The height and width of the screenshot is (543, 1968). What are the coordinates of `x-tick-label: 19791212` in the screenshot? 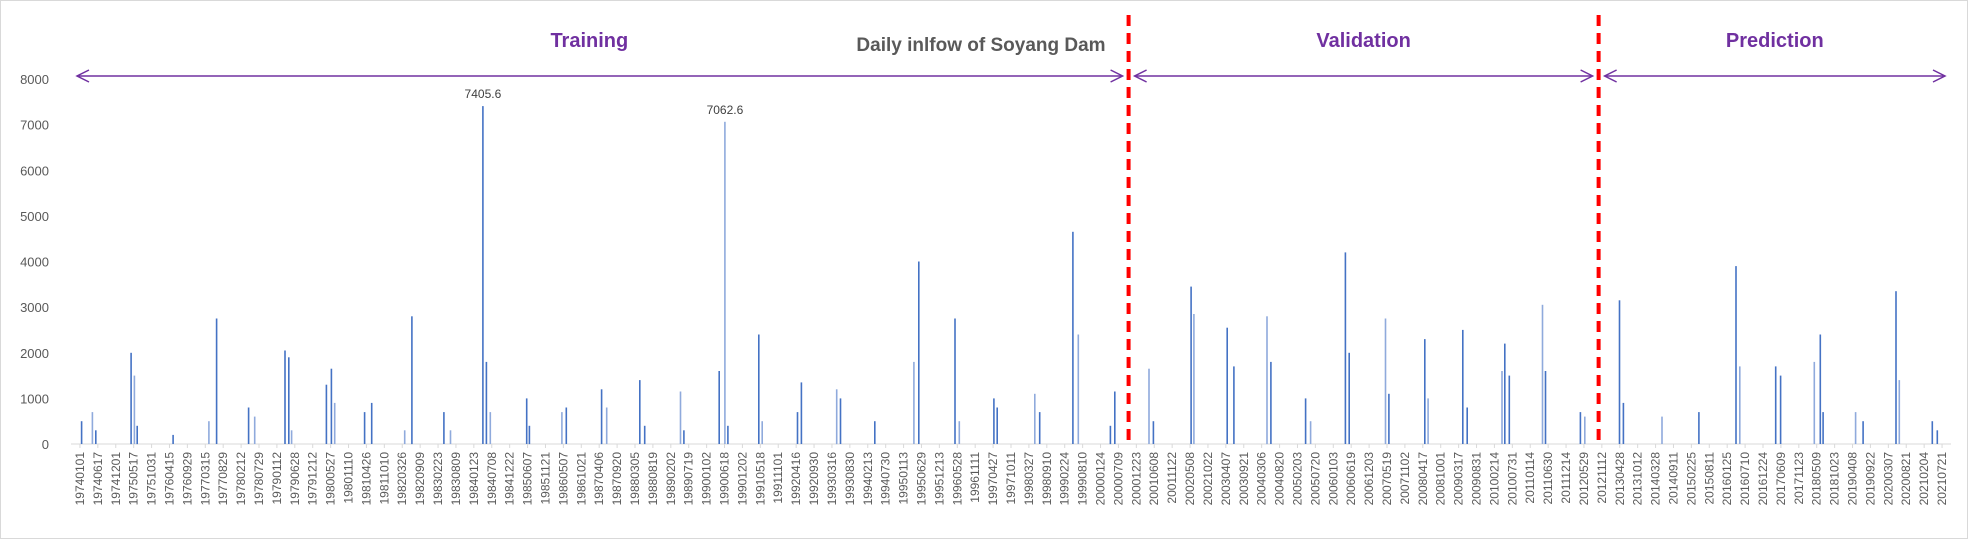 It's located at (313, 479).